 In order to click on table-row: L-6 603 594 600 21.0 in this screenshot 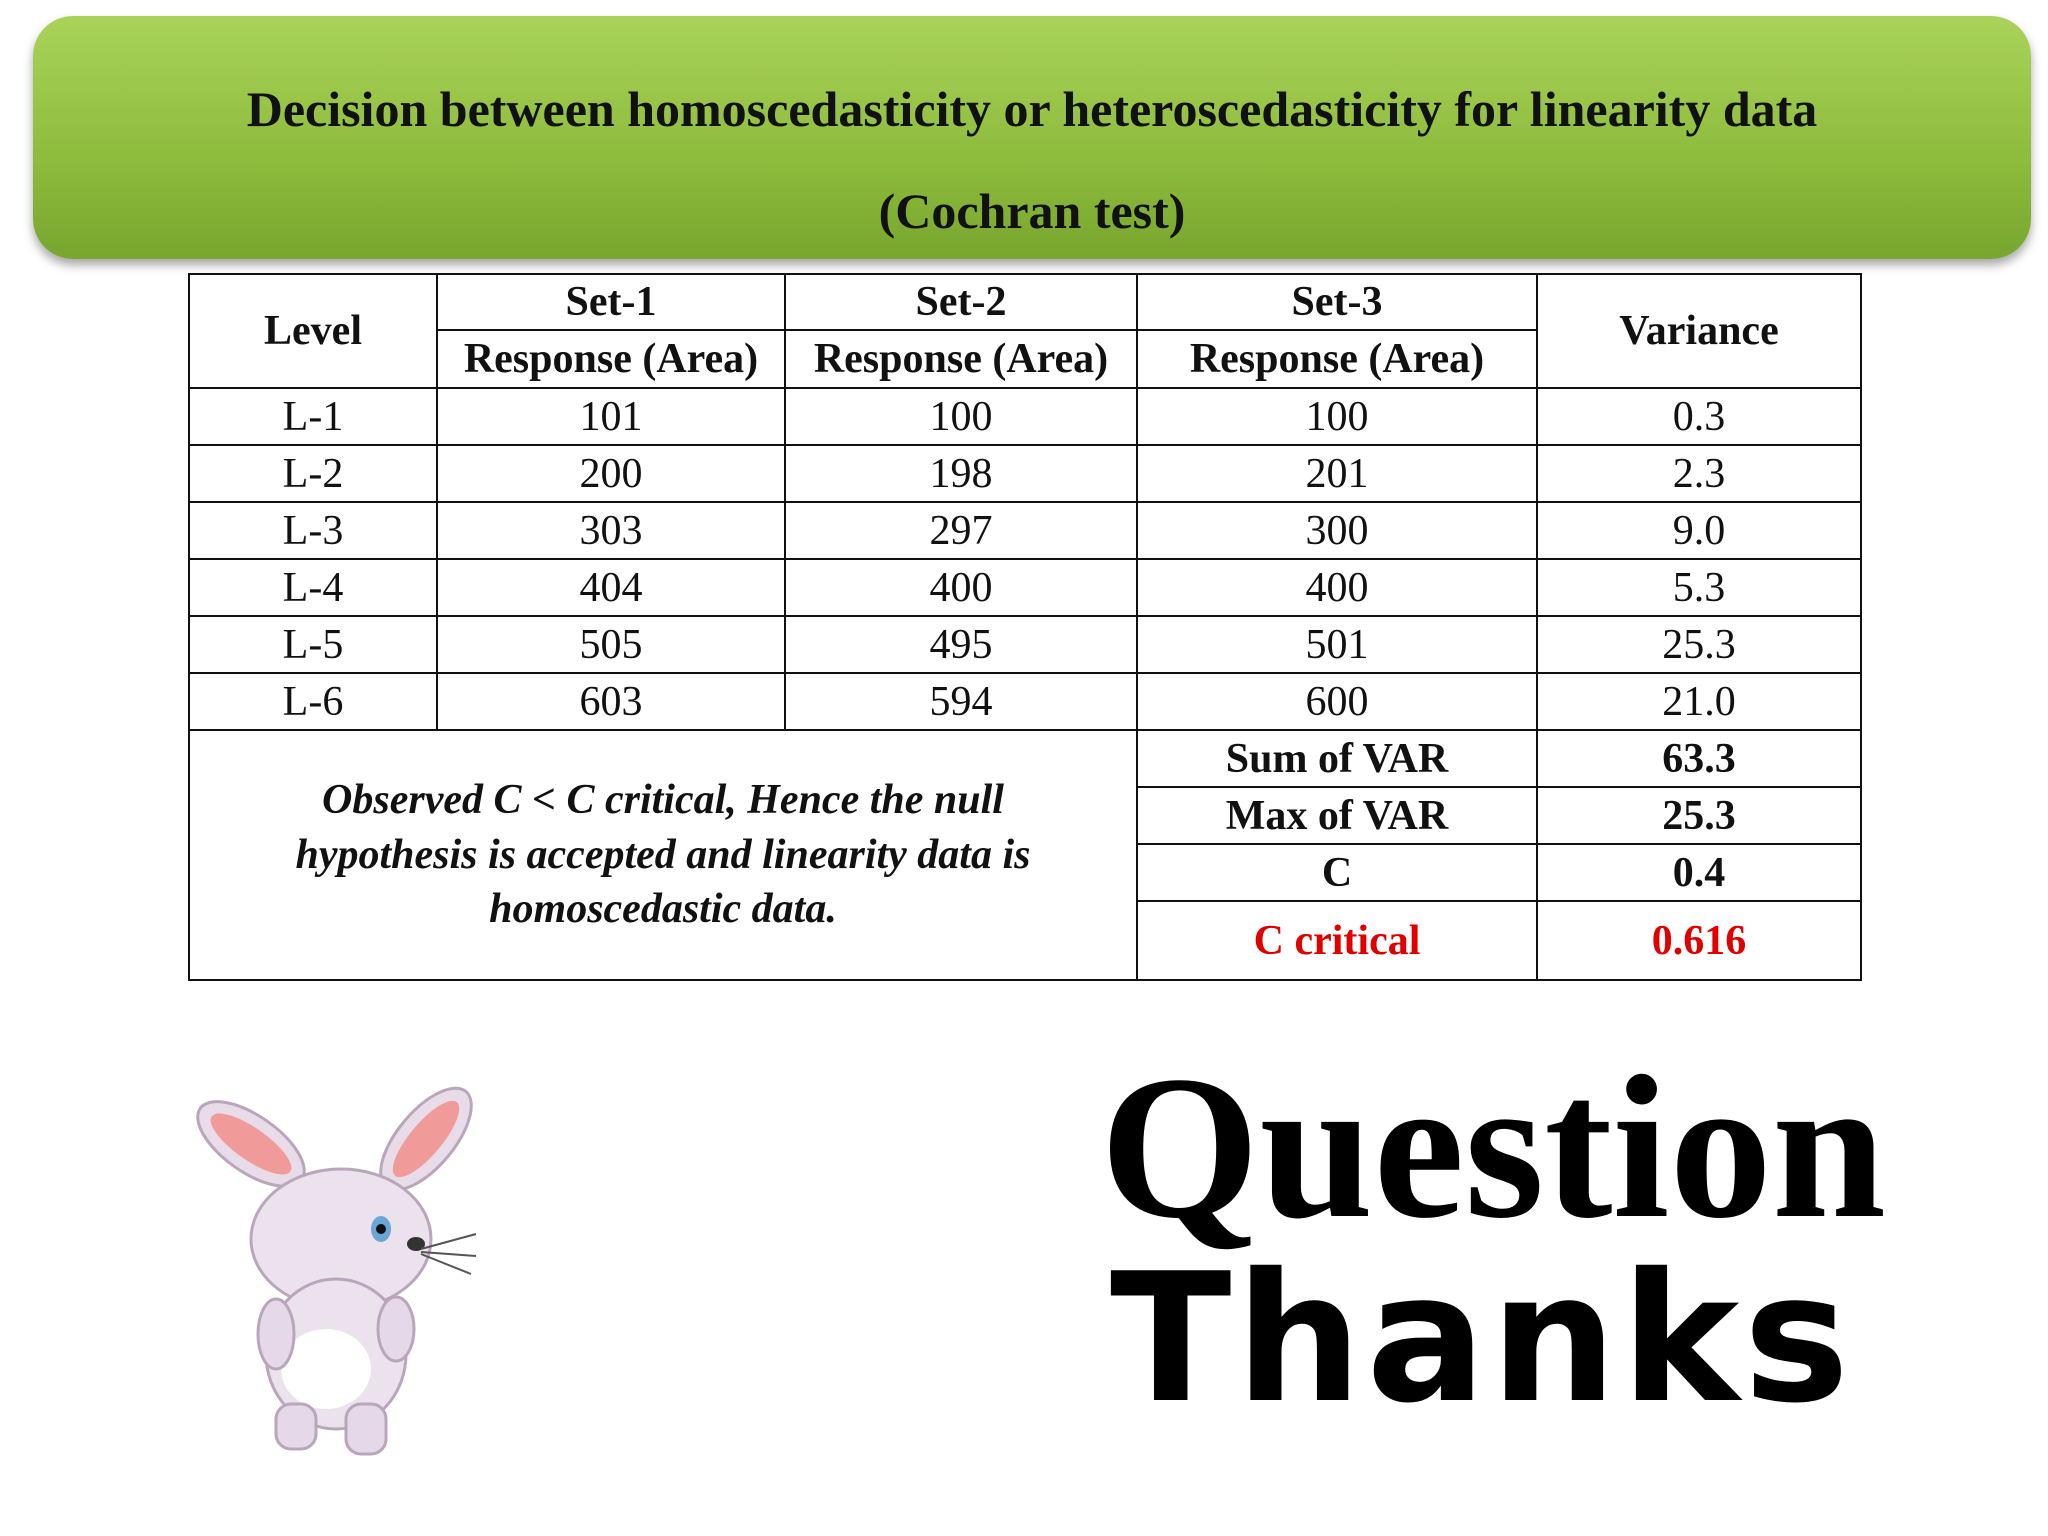, I will do `click(1025, 701)`.